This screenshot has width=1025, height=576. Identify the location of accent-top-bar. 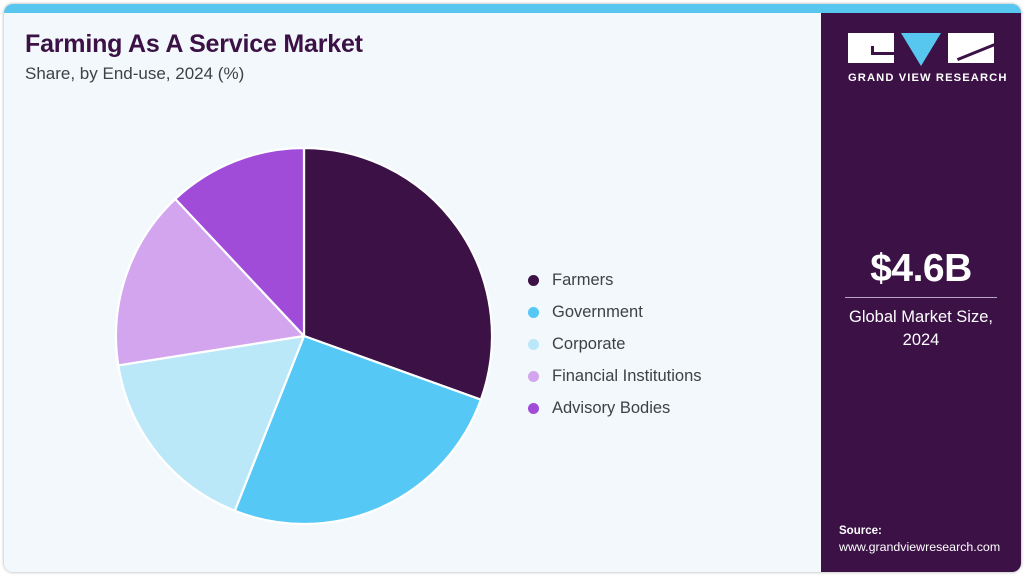
(512, 8).